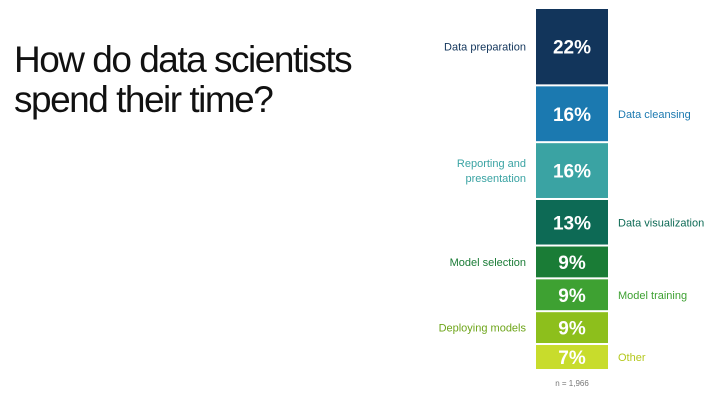 The image size is (727, 400). Describe the element at coordinates (485, 48) in the screenshot. I see `category-label: Data preparation` at that location.